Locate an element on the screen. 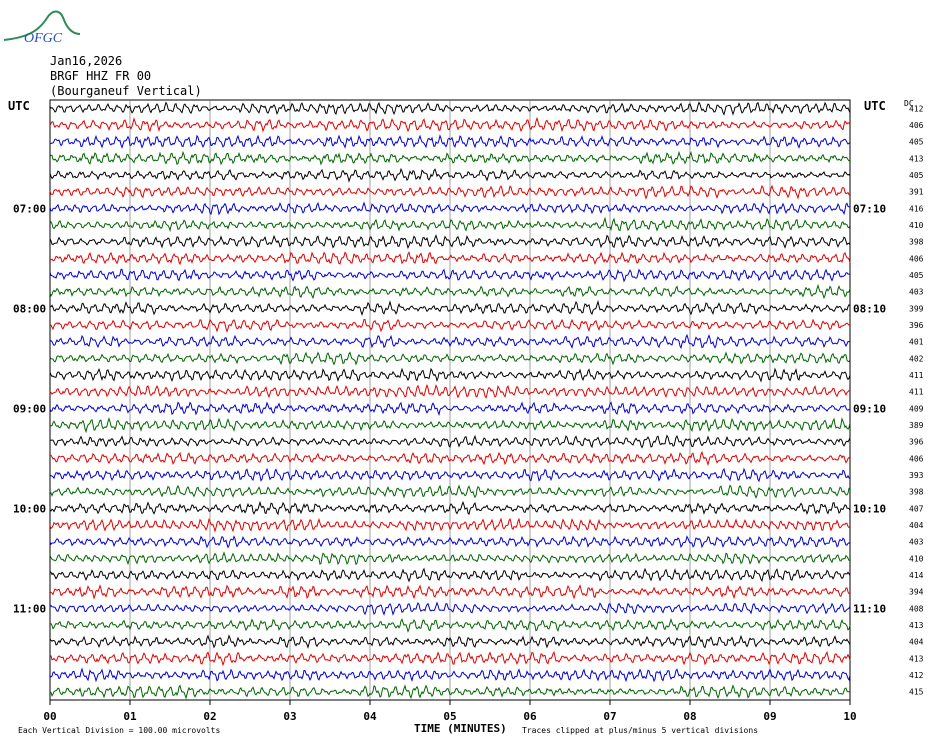 The height and width of the screenshot is (744, 930). right-time-label: 09:10 is located at coordinates (869, 408).